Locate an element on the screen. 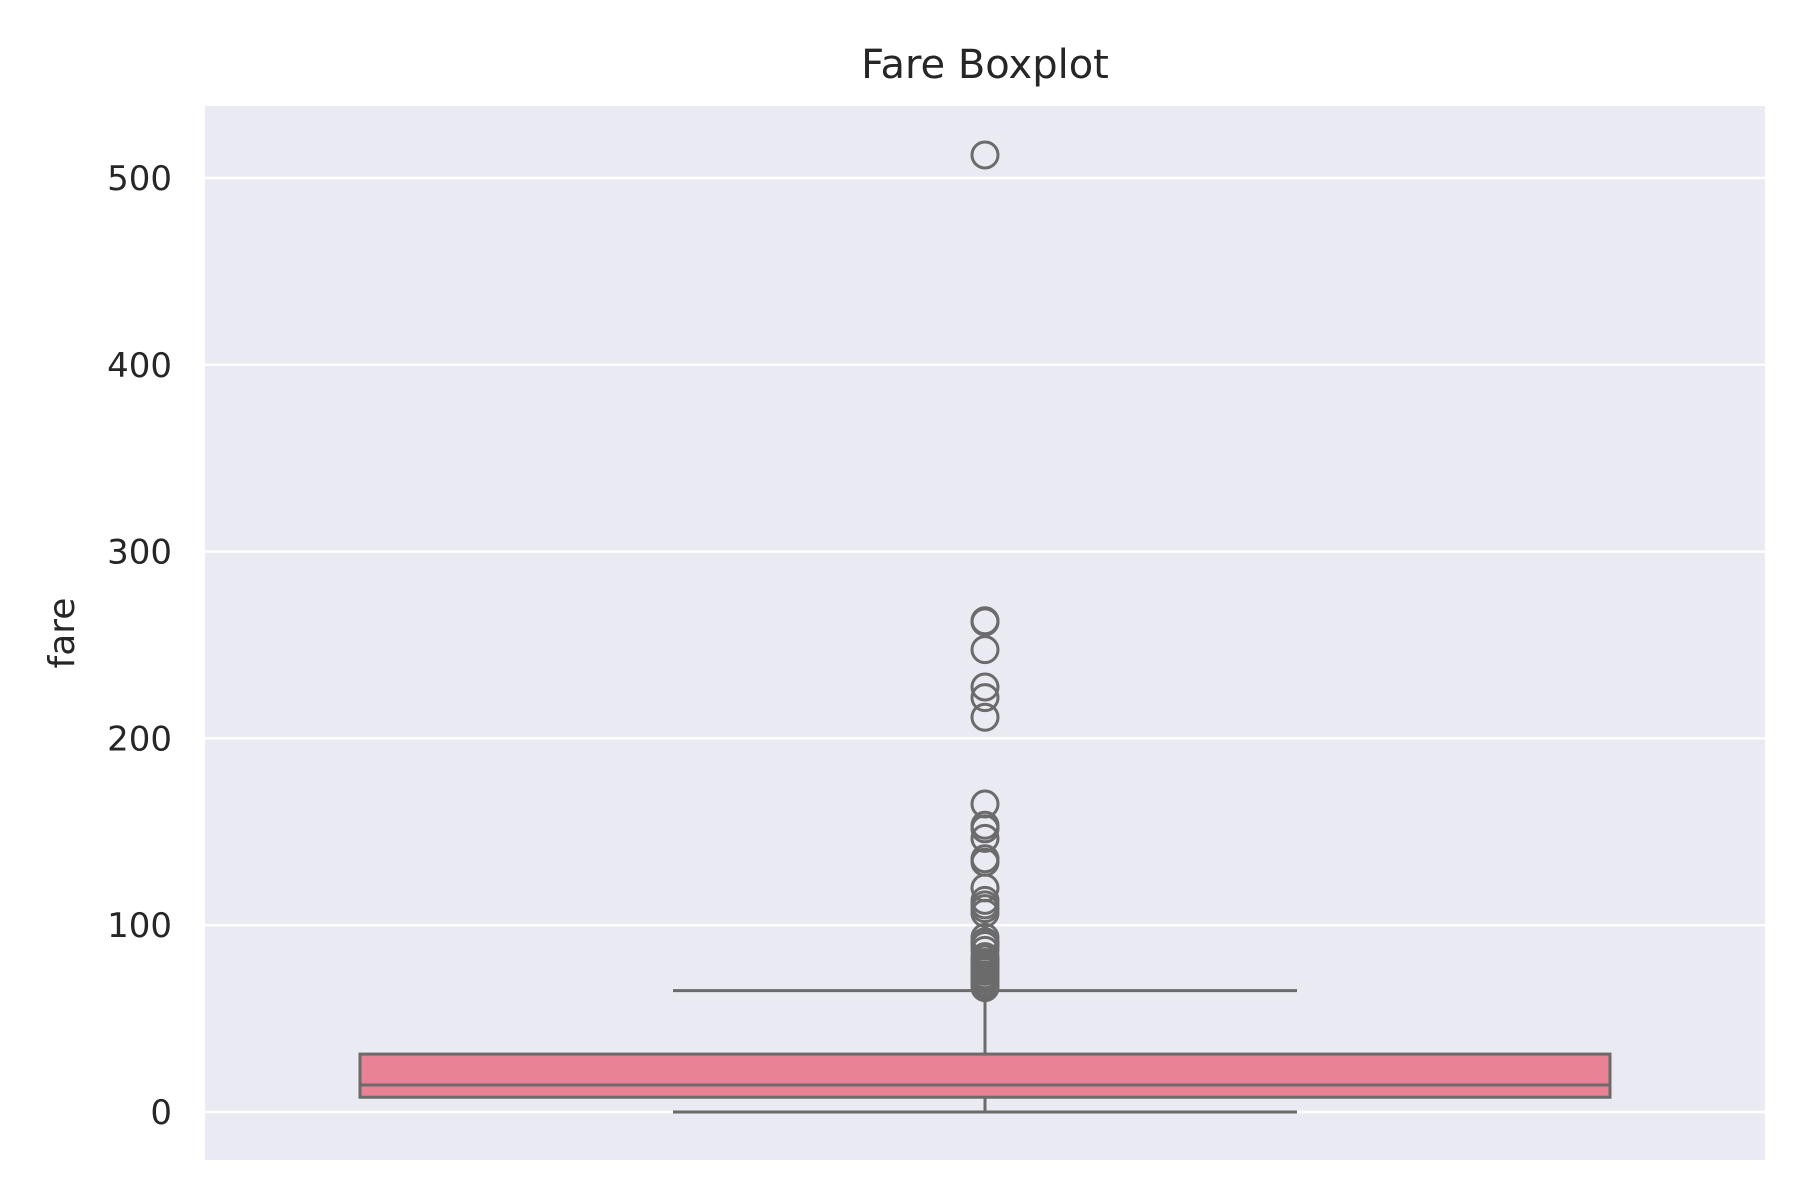  chart-title: Fare Boxplot is located at coordinates (985, 65).